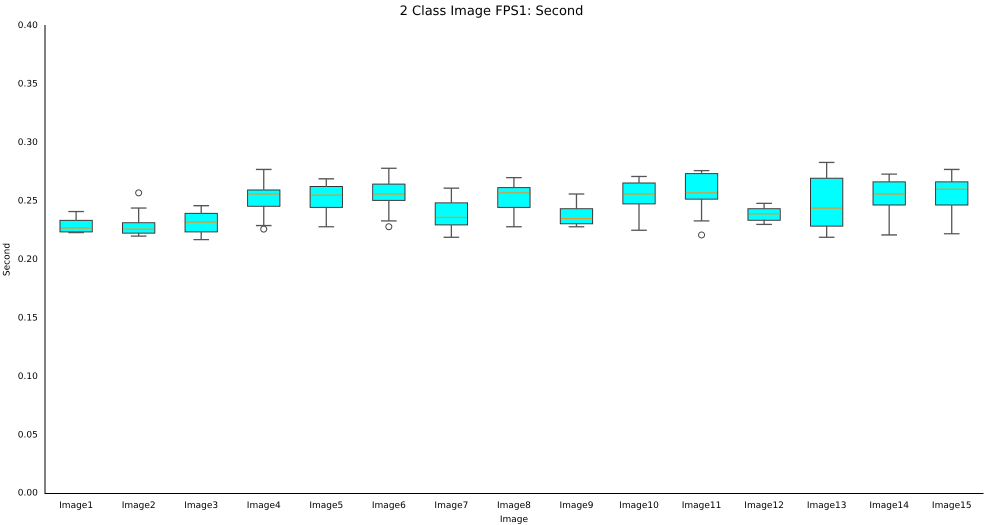 Image resolution: width=989 pixels, height=525 pixels. Describe the element at coordinates (28, 493) in the screenshot. I see `y-tick-label: 0.00` at that location.